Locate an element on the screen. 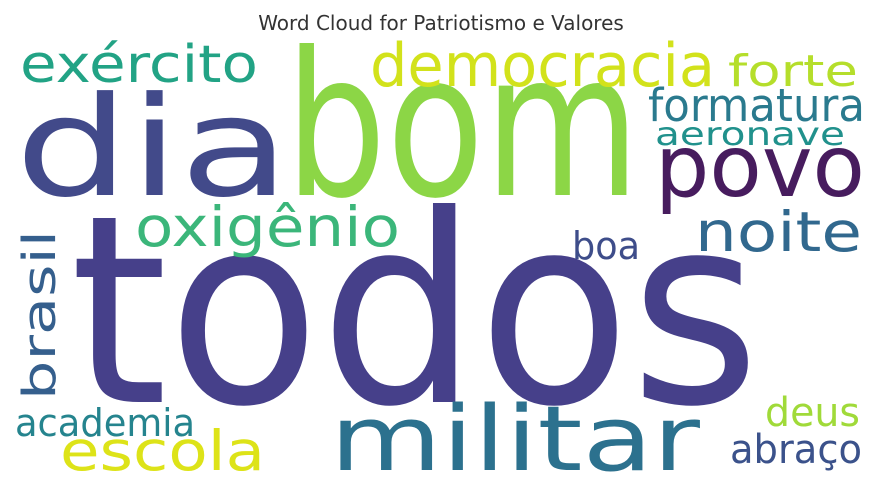 The width and height of the screenshot is (882, 477). word: forte is located at coordinates (793, 71).